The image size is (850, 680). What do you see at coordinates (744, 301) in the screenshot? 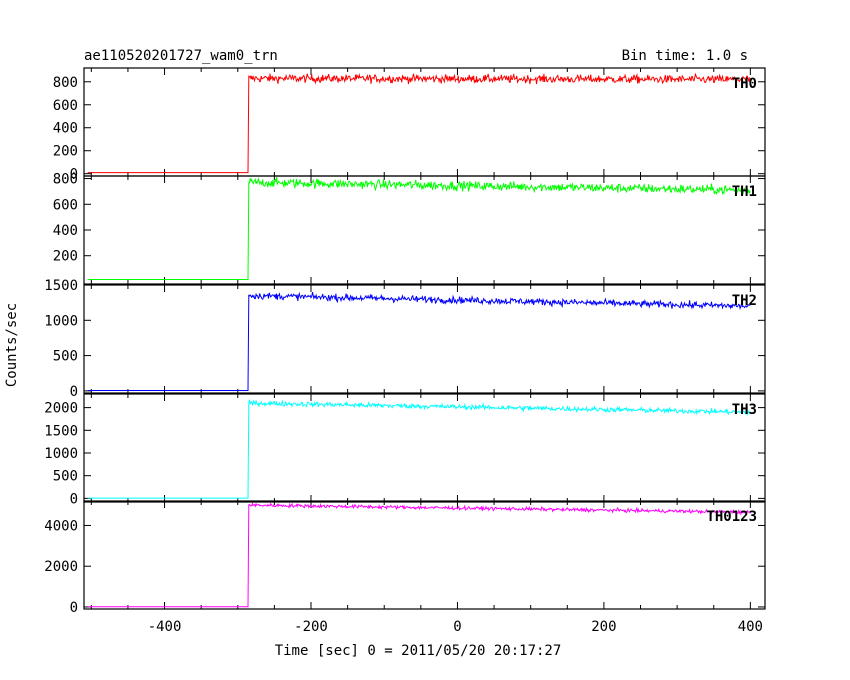
I see `panel-label-th2: TH2` at bounding box center [744, 301].